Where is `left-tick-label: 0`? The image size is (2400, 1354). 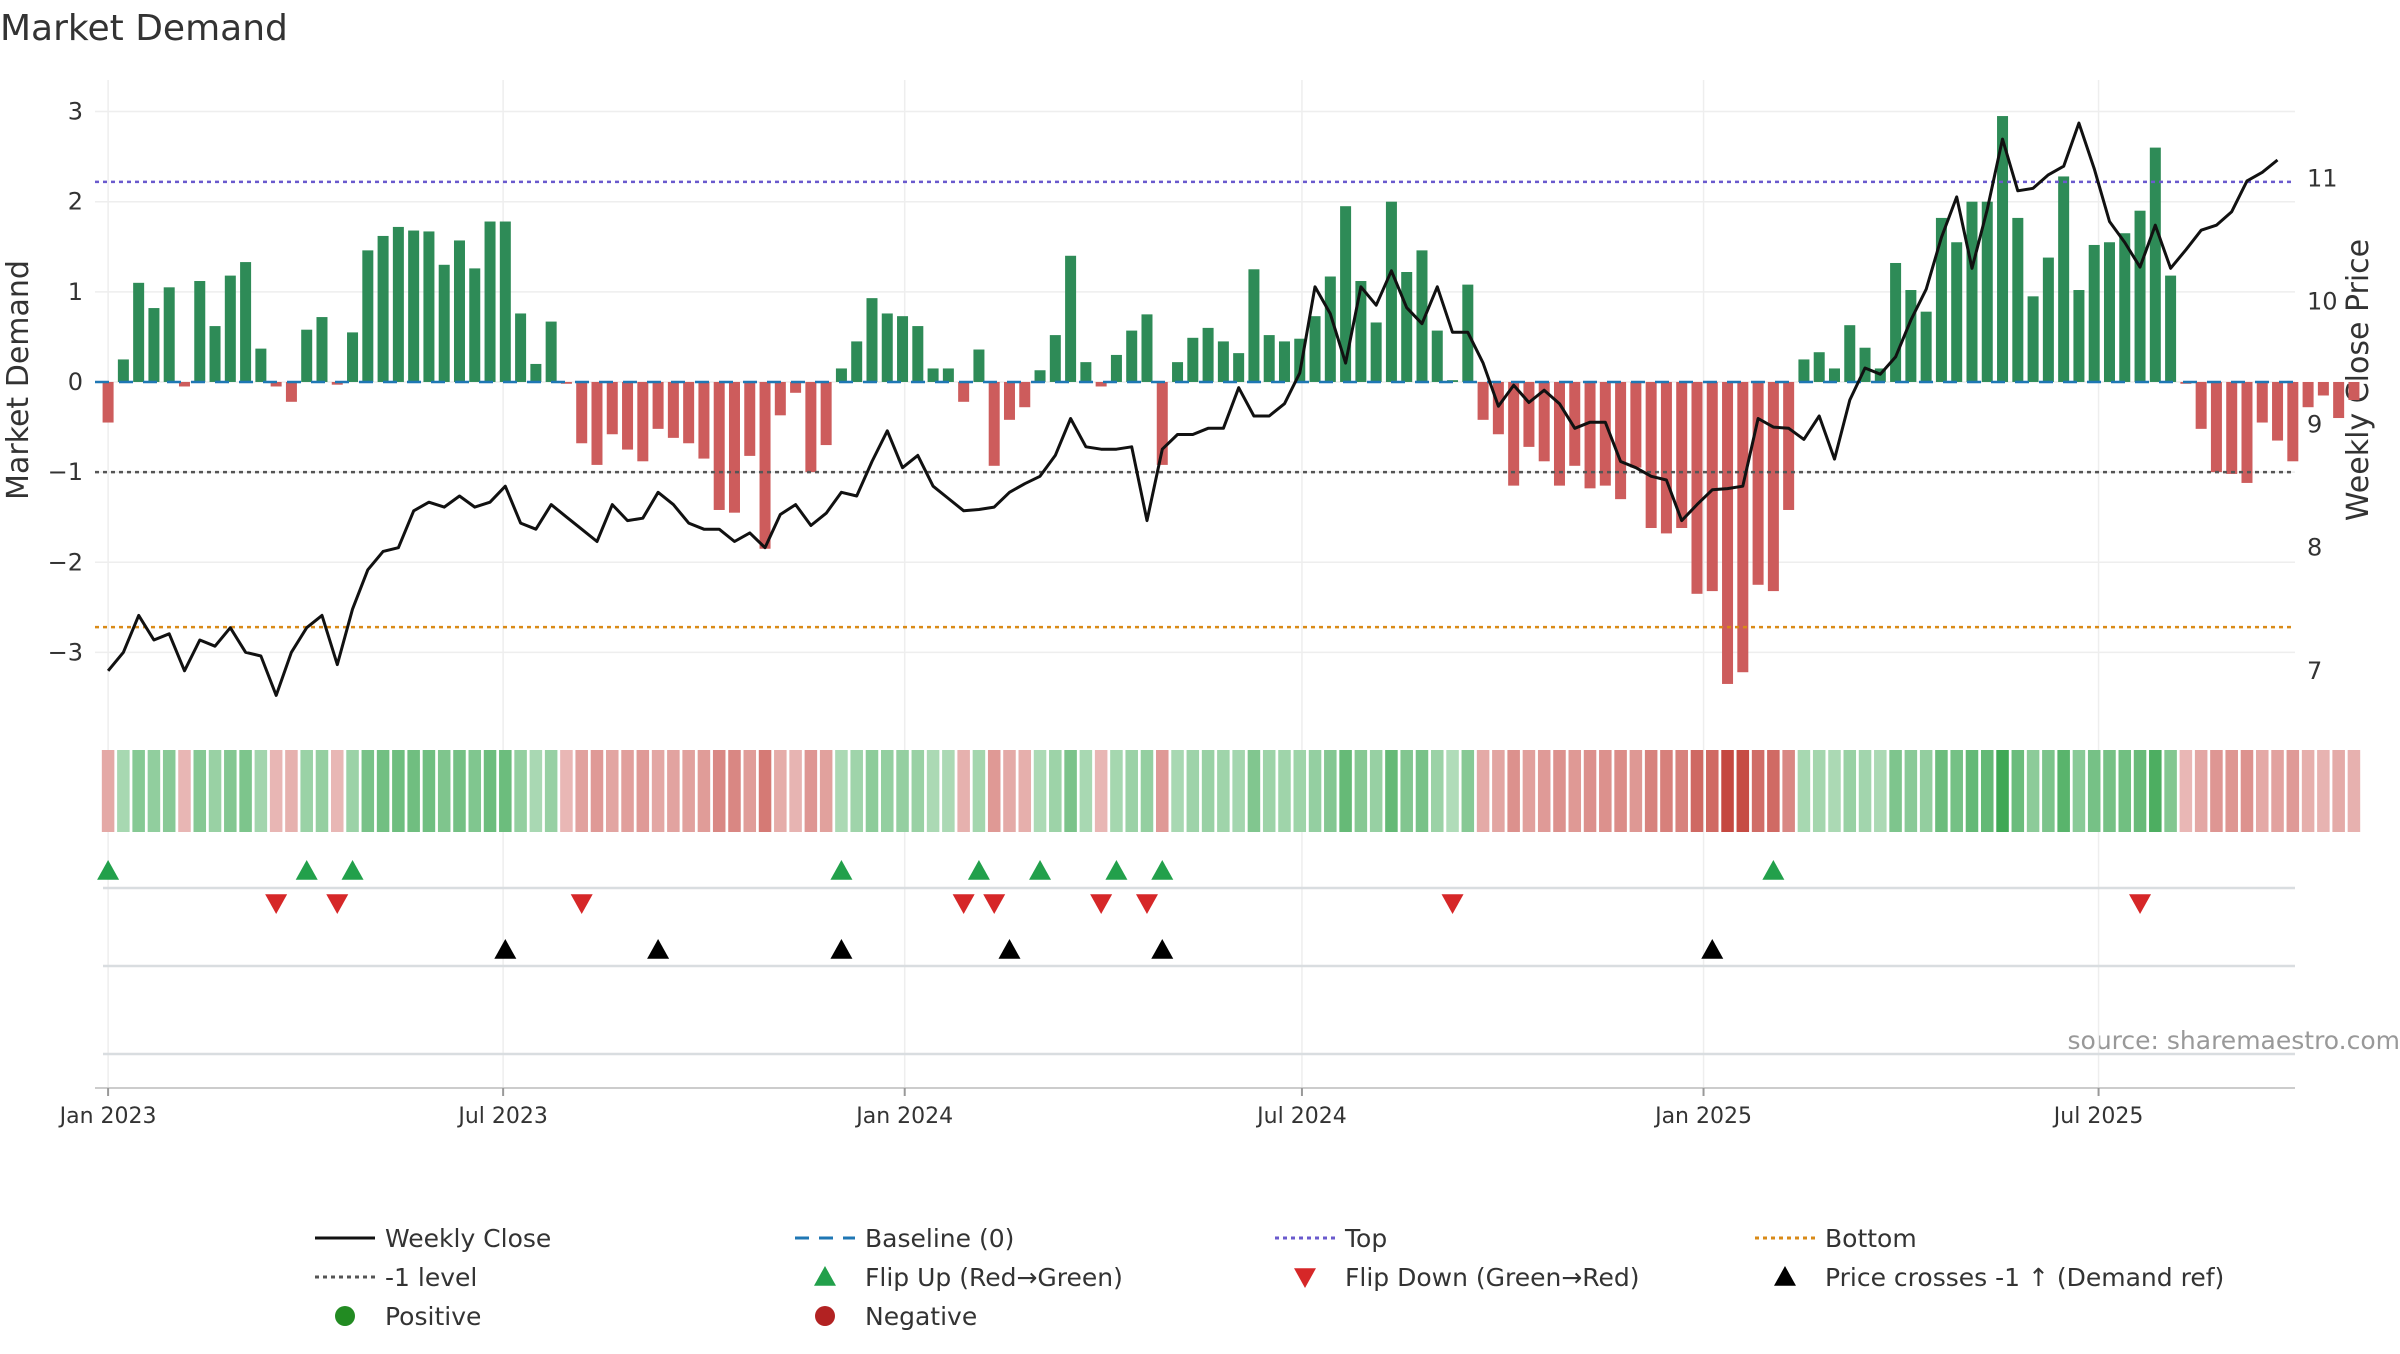 left-tick-label: 0 is located at coordinates (75, 382).